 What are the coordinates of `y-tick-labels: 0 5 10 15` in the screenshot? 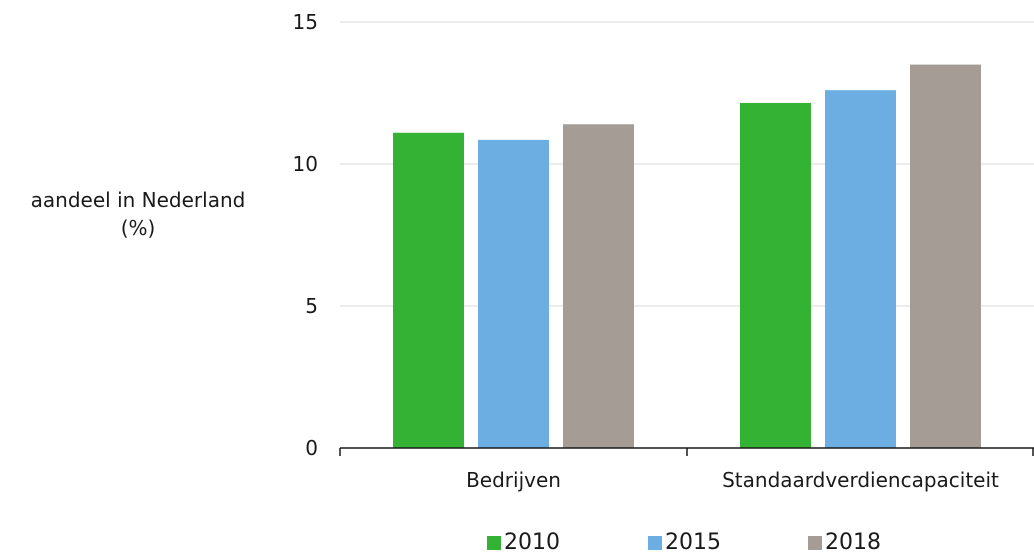 It's located at (305, 235).